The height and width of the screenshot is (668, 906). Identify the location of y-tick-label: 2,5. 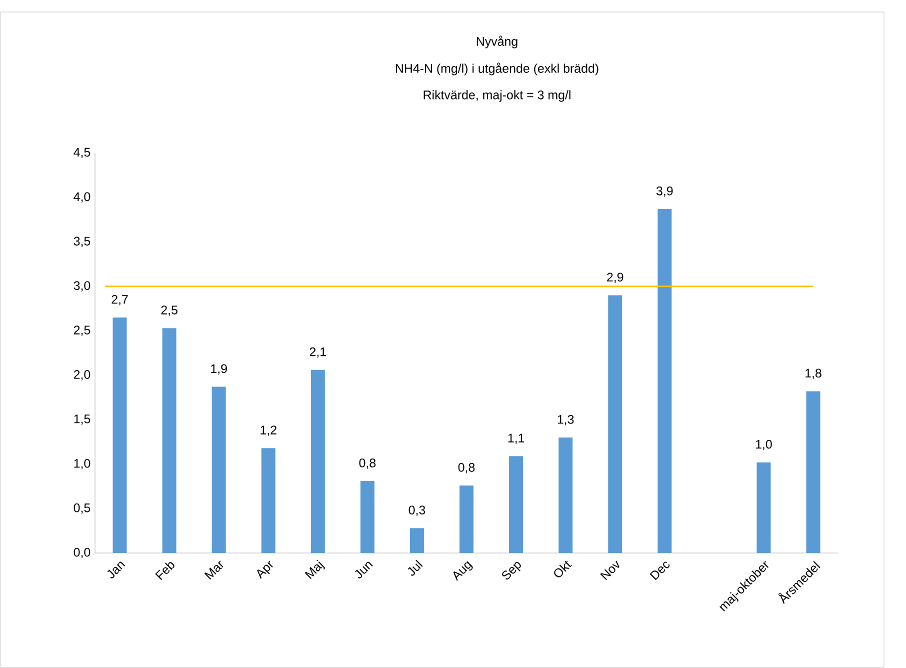
(82, 331).